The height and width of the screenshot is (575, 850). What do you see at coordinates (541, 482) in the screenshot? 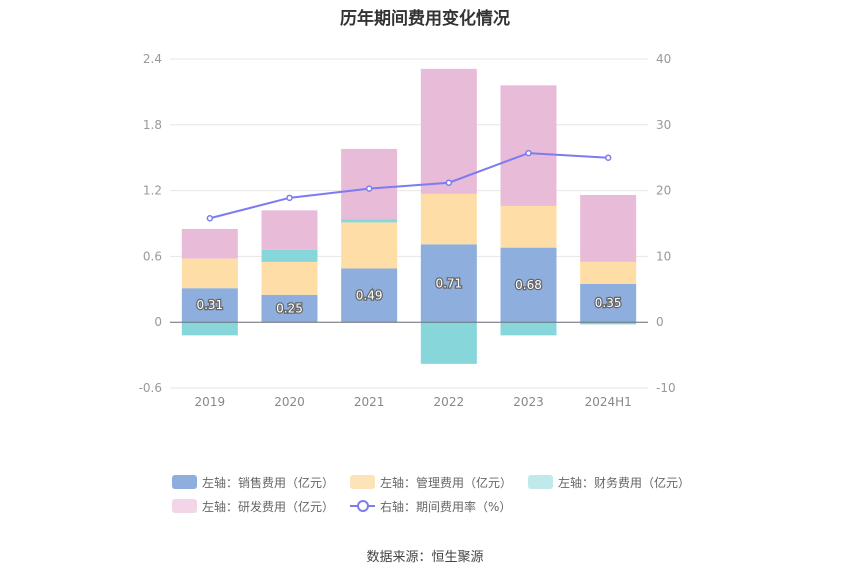
I see `legend-swatch-finance` at bounding box center [541, 482].